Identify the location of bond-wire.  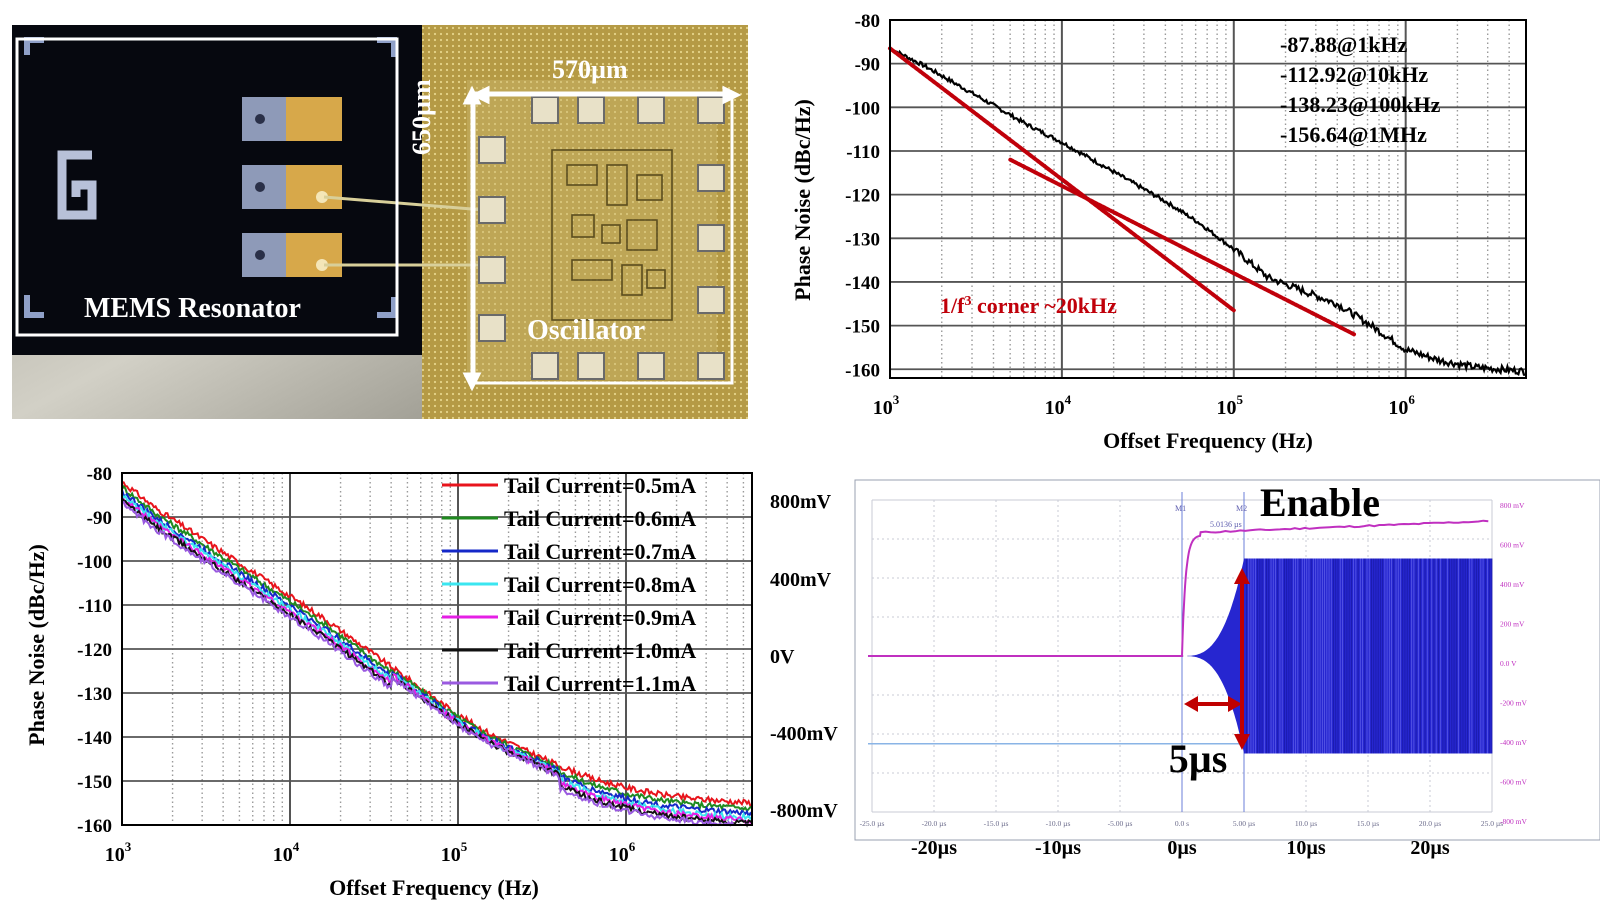
(404, 203).